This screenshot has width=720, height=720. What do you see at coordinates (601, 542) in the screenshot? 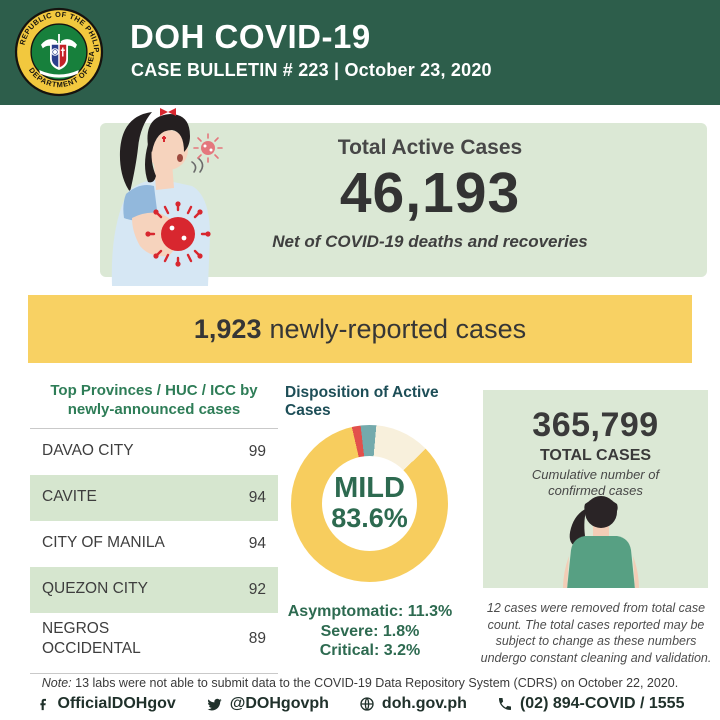
I see `person-back-illustration` at bounding box center [601, 542].